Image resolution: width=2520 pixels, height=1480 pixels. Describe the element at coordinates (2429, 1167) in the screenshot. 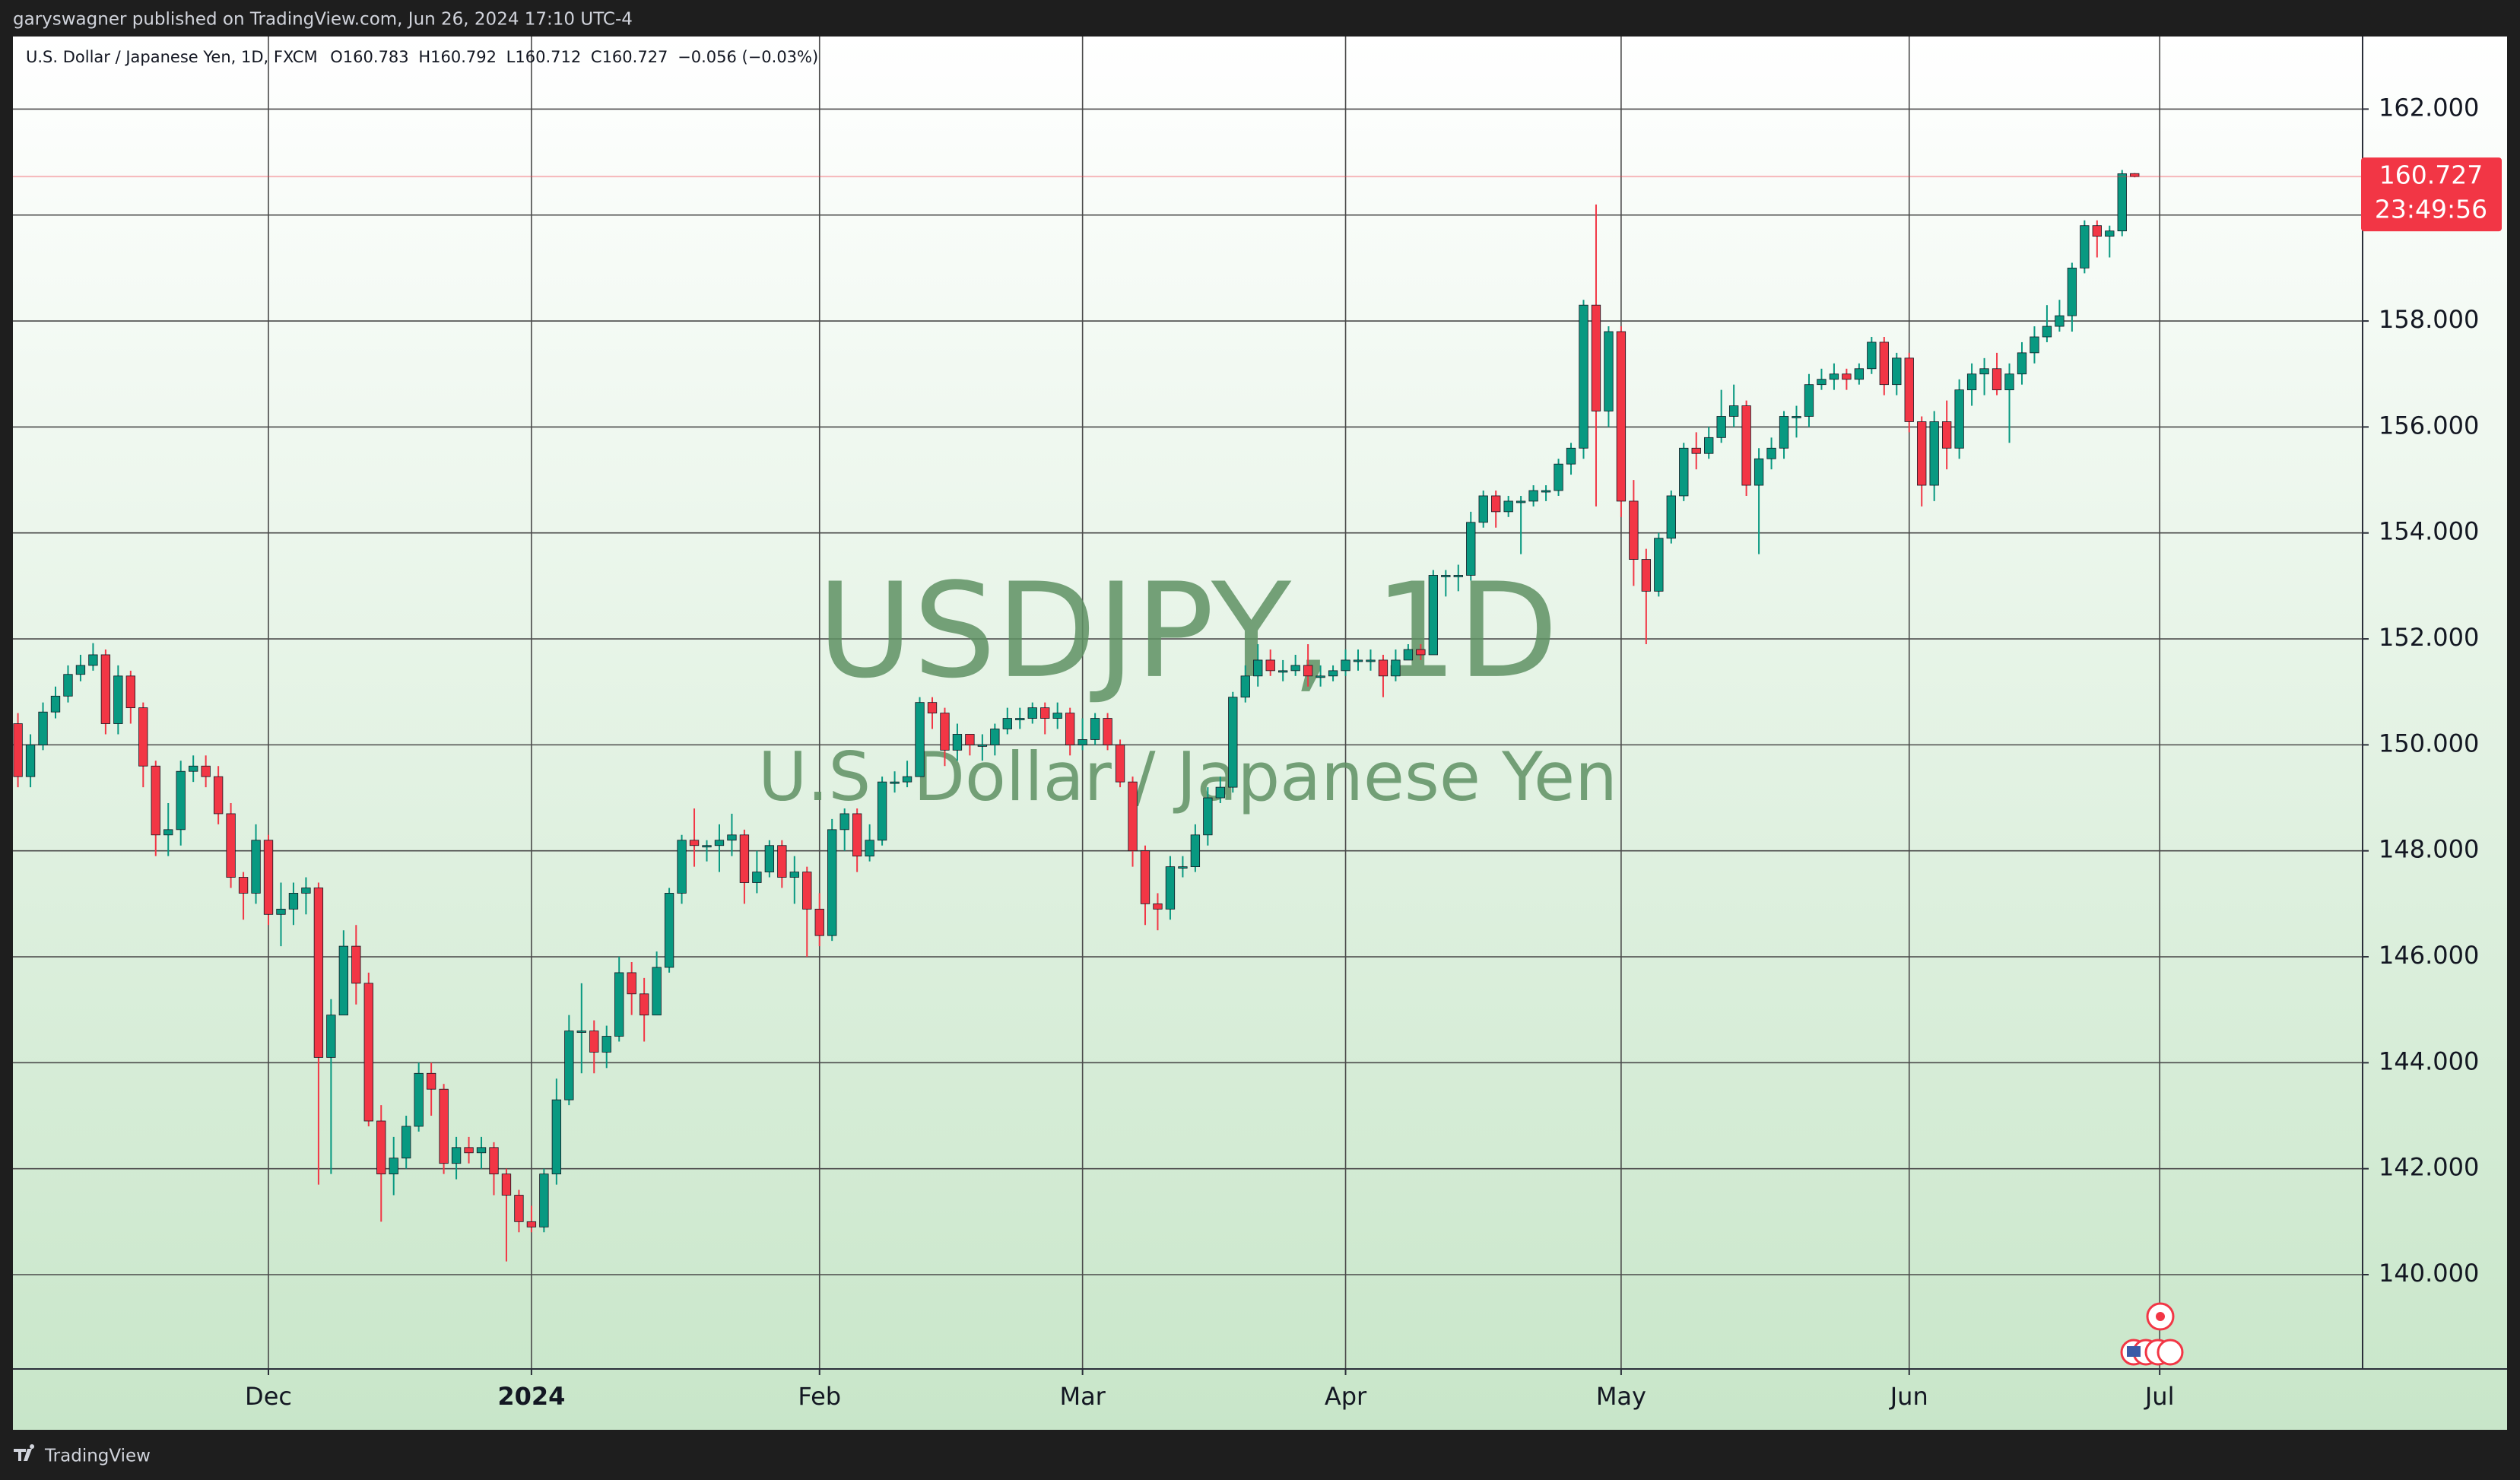

I see `y-tick-label: 142.000` at that location.